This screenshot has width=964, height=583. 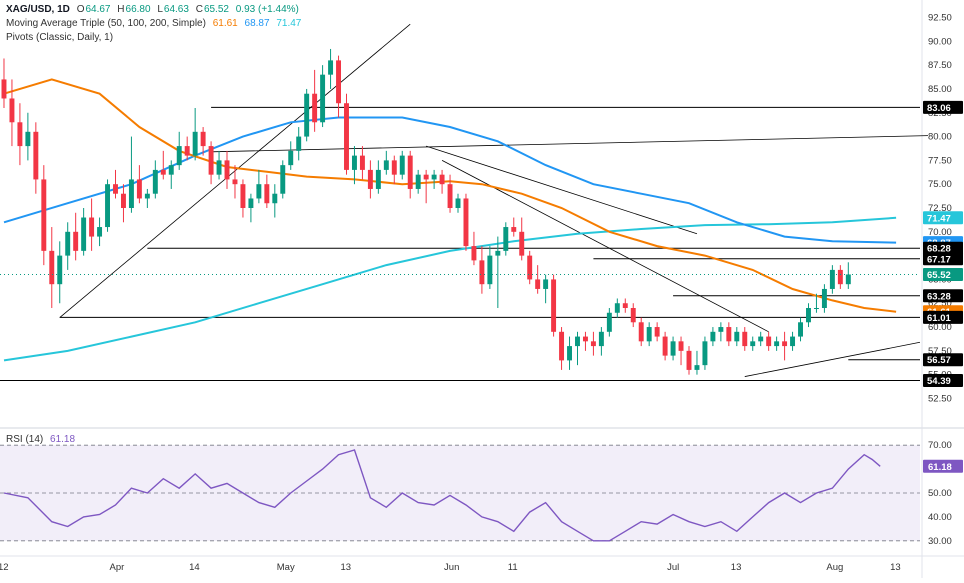 I want to click on price-tick-label: 77.50, so click(x=940, y=160).